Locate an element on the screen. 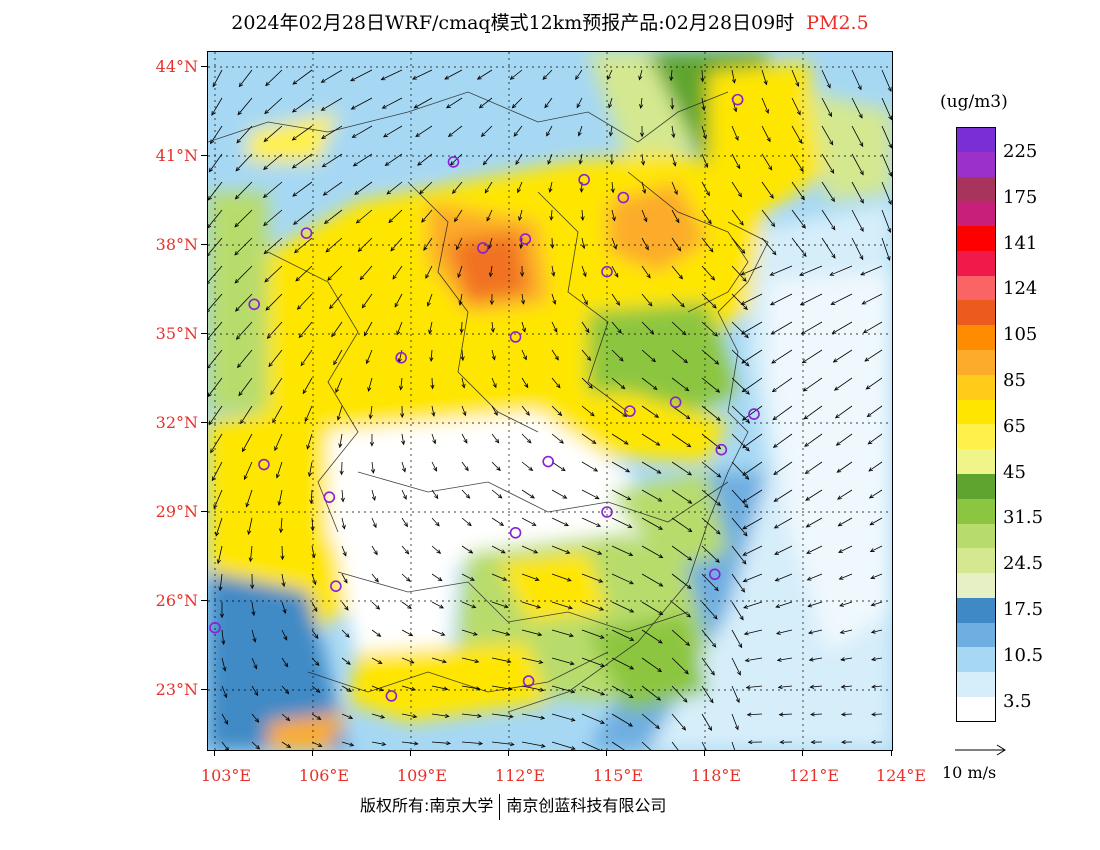 This screenshot has height=850, width=1100. legend-label: 24.5 is located at coordinates (1023, 564).